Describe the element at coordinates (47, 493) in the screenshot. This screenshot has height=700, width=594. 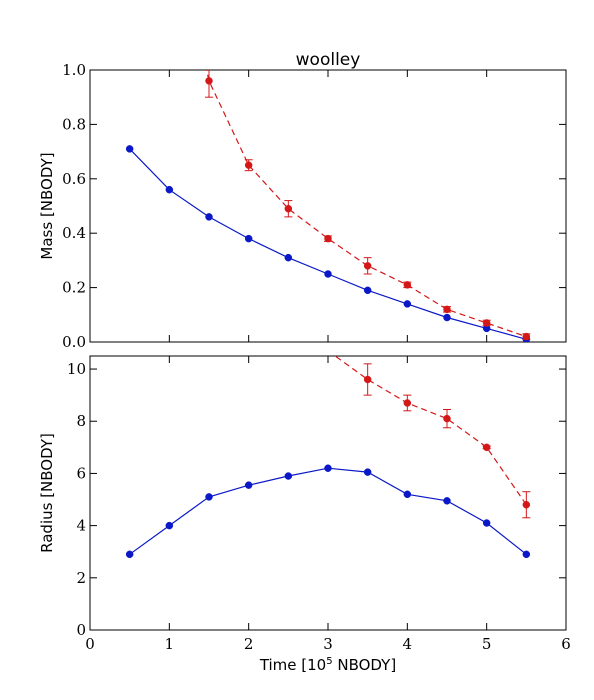
I see `y-axis-label-radius: Radius [NBODY]` at that location.